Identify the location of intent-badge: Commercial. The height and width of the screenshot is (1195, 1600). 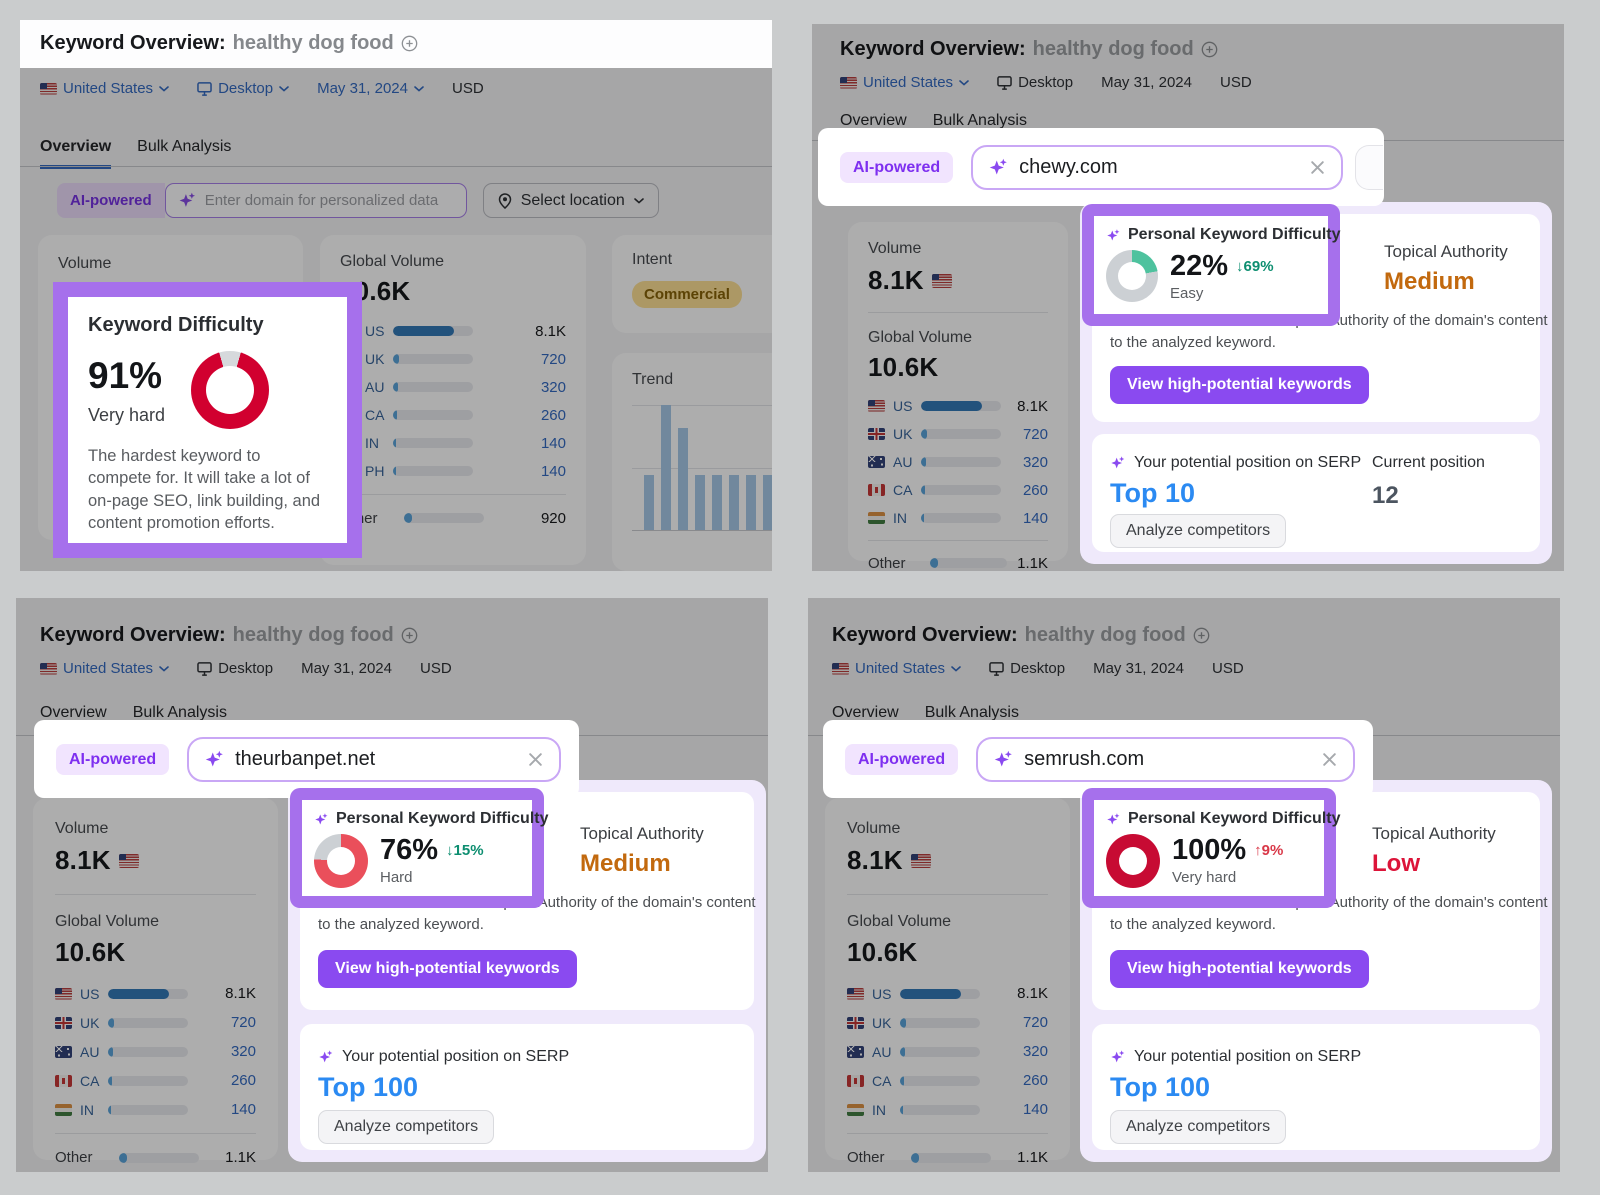
(687, 294).